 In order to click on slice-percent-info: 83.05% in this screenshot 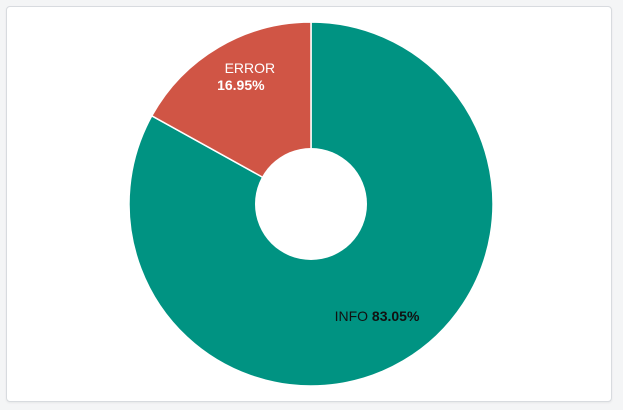, I will do `click(396, 316)`.